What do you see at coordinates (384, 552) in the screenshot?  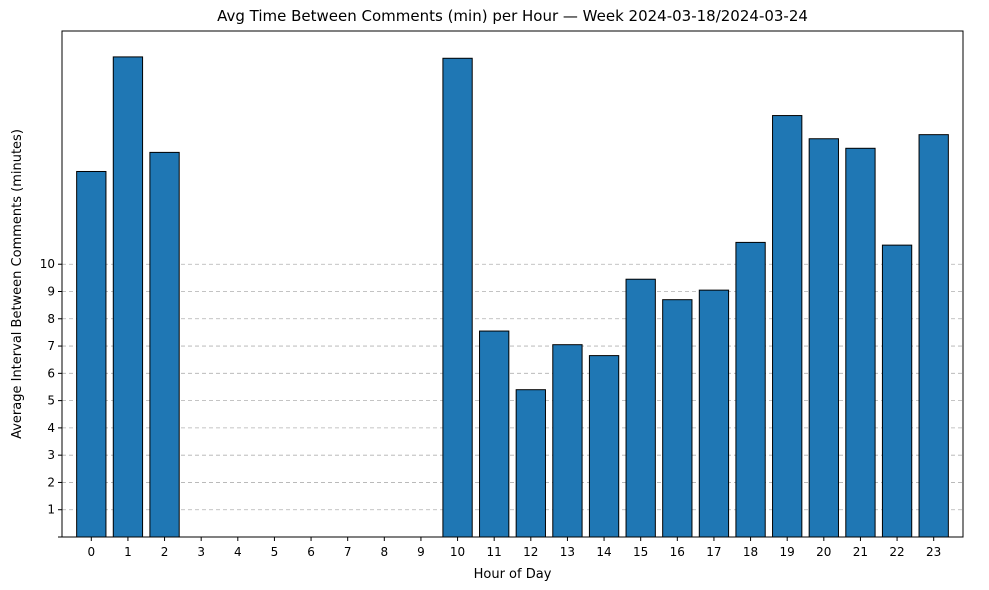 I see `x-tick-label: 8` at bounding box center [384, 552].